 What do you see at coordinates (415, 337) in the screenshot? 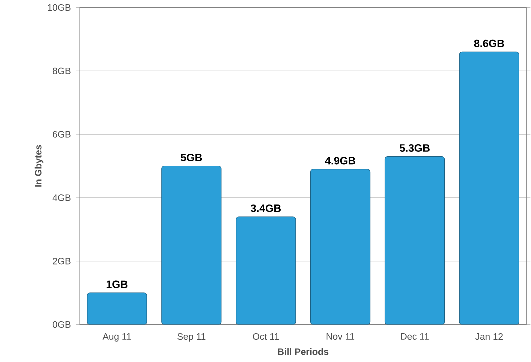
I see `x-tick-label: Dec 11` at bounding box center [415, 337].